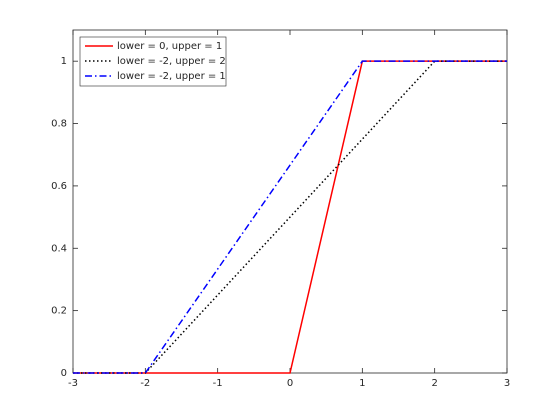 The width and height of the screenshot is (560, 420). What do you see at coordinates (218, 383) in the screenshot?
I see `x-tick-label: -1` at bounding box center [218, 383].